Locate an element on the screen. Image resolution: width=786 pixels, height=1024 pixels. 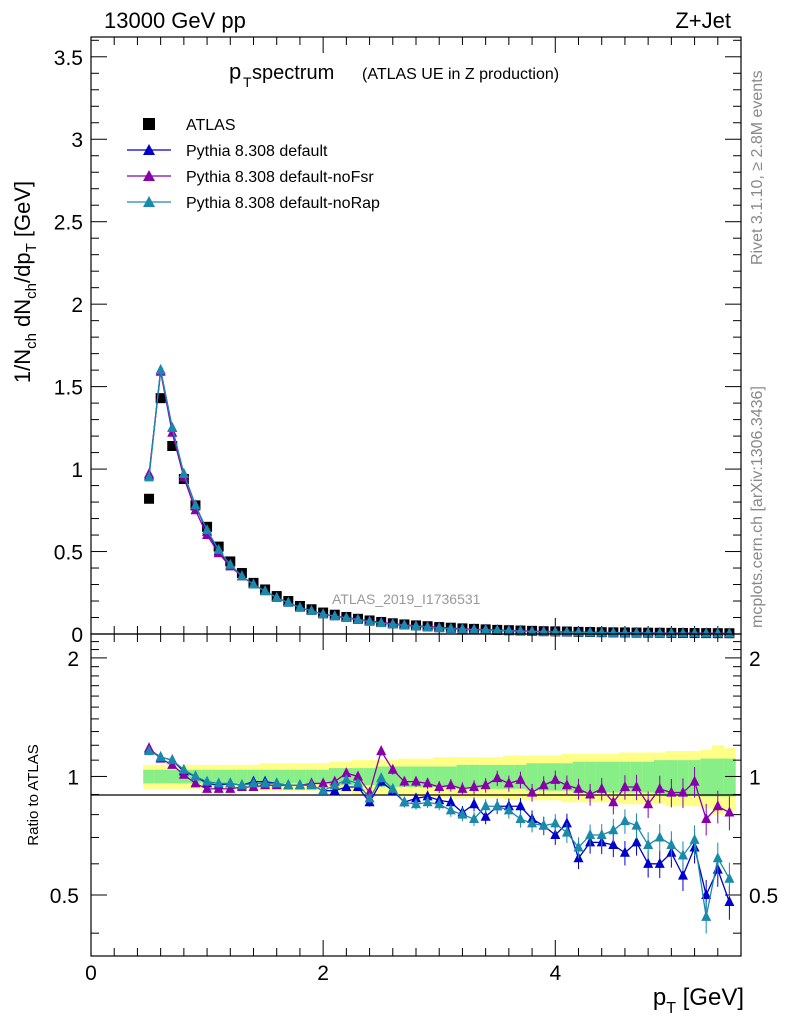
ratio-ytick-label-right: 1 is located at coordinates (755, 777).